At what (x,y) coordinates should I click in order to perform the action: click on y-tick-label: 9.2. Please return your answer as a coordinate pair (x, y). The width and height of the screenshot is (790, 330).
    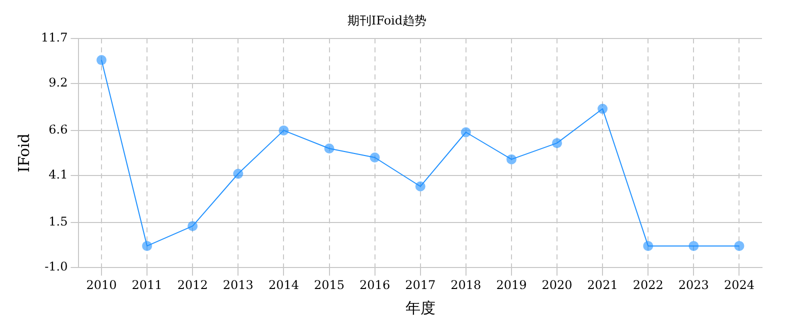
    Looking at the image, I should click on (58, 83).